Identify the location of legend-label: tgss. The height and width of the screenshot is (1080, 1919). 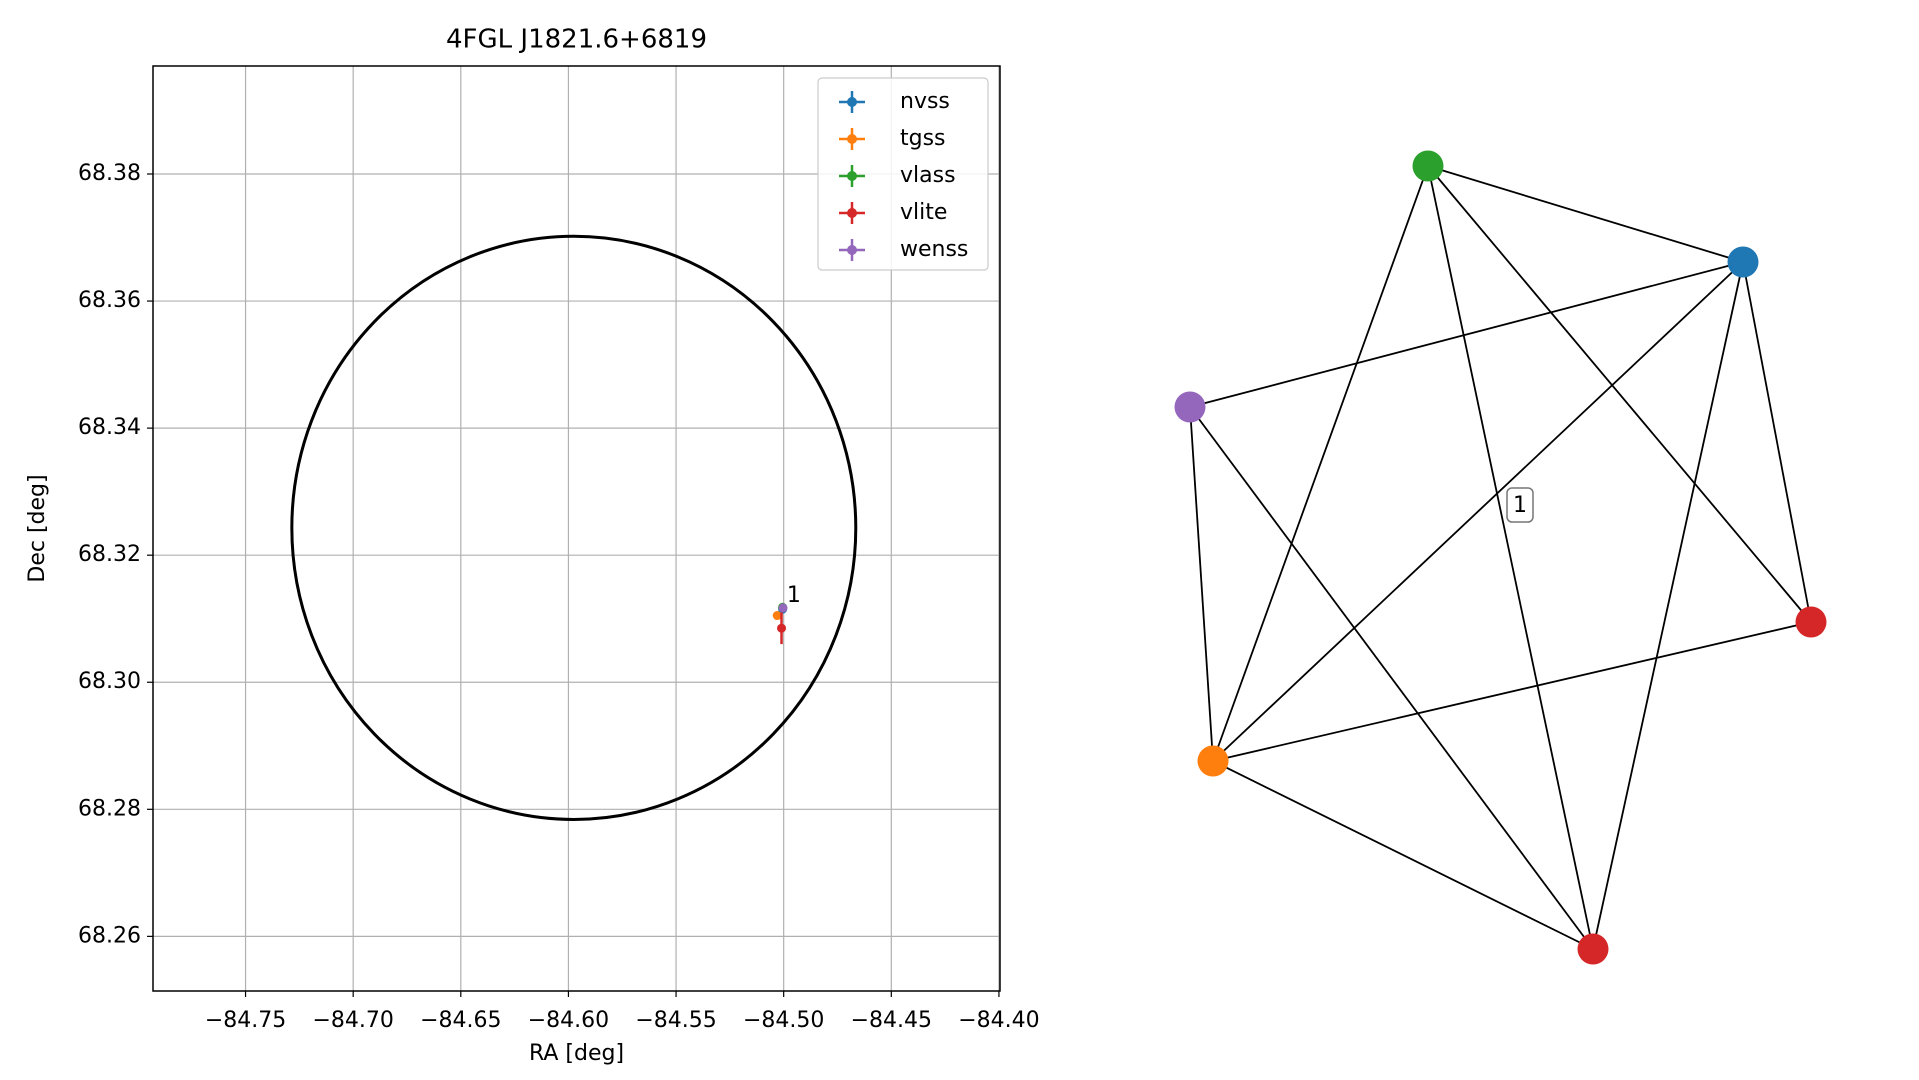
(923, 138).